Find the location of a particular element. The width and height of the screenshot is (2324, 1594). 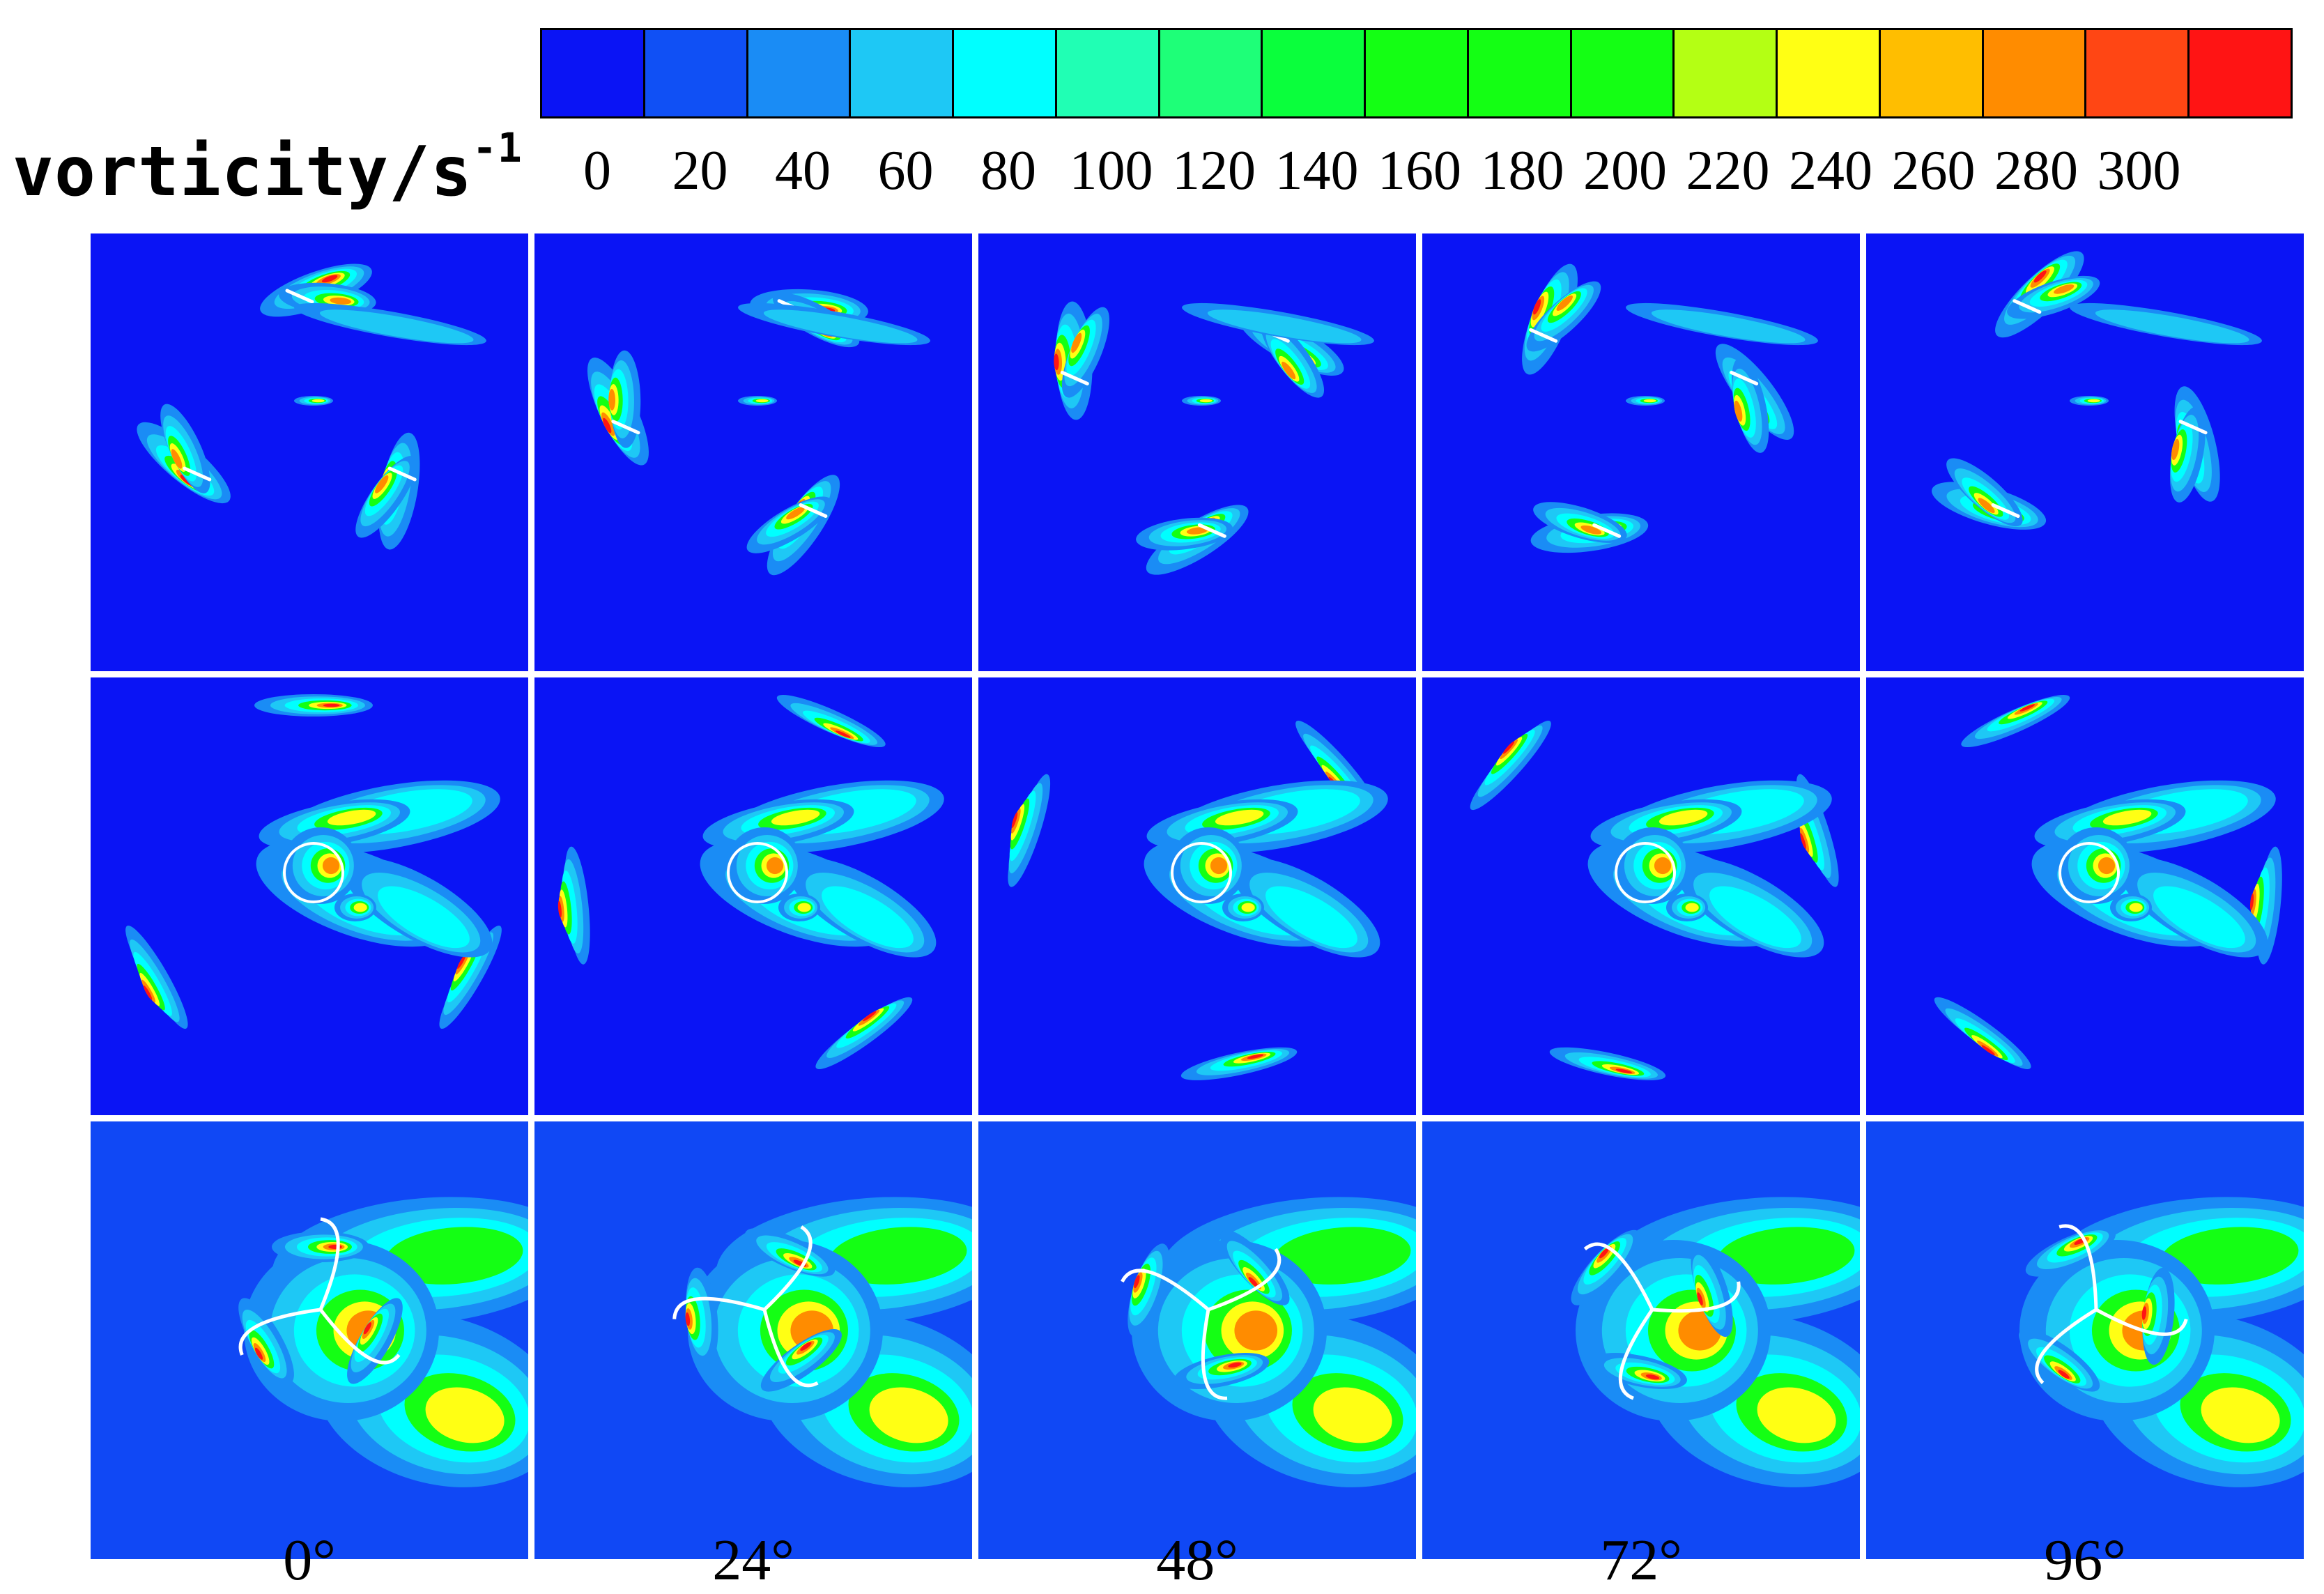

colorbar-tick-label: 180 is located at coordinates (1522, 170).